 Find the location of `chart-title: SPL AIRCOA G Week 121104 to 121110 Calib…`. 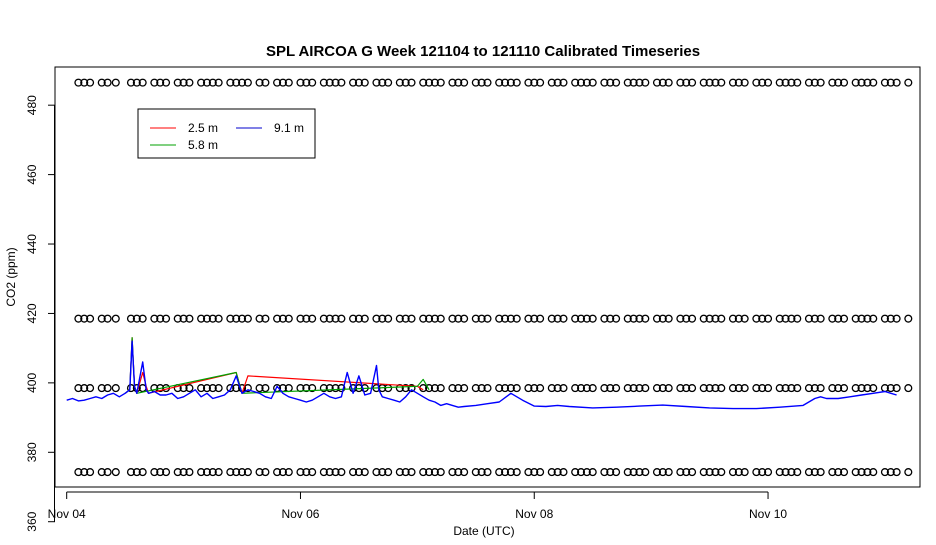

chart-title: SPL AIRCOA G Week 121104 to 121110 Calib… is located at coordinates (483, 51).